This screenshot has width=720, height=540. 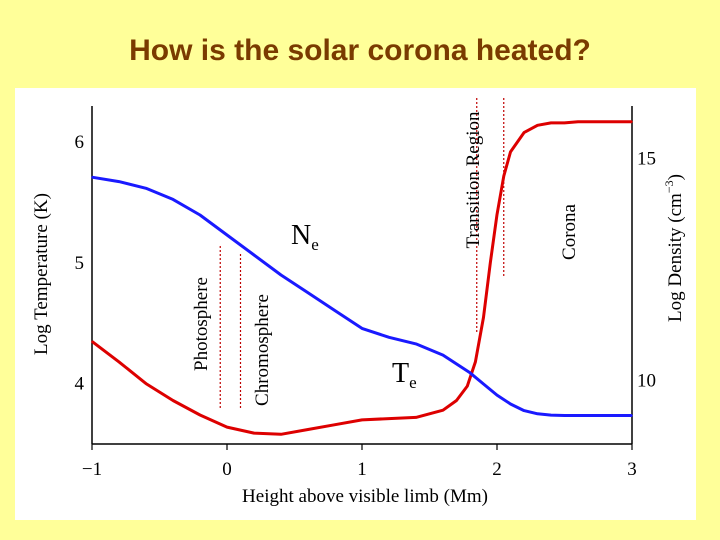 What do you see at coordinates (92, 469) in the screenshot?
I see `x-tick-label: −1` at bounding box center [92, 469].